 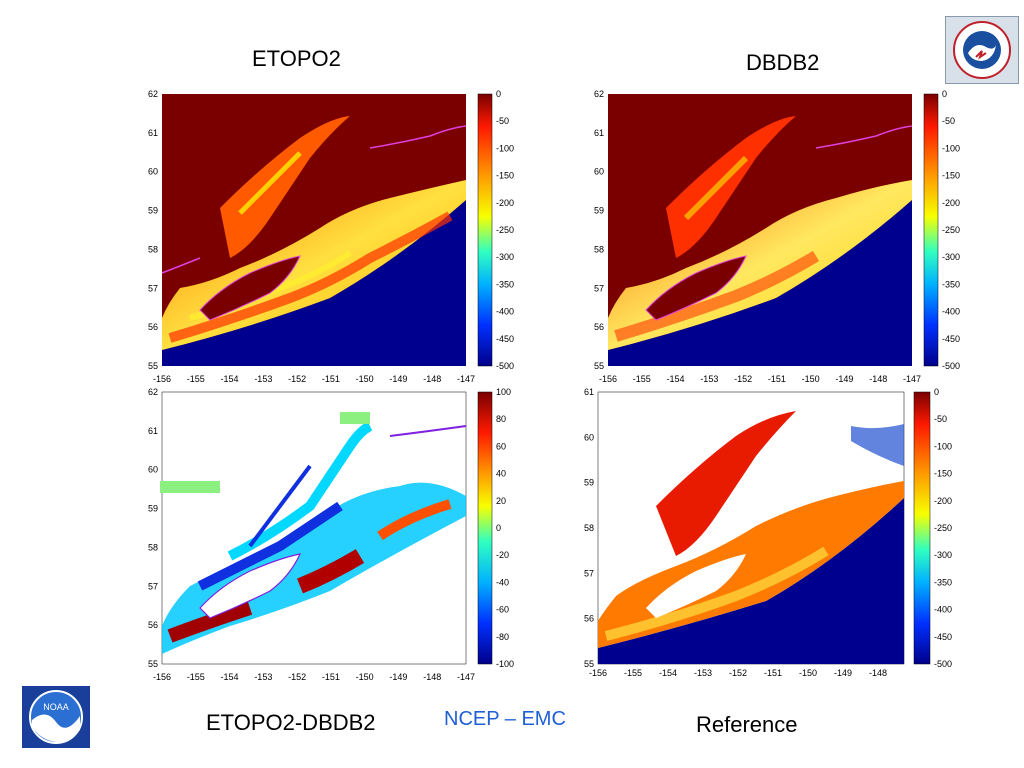 I want to click on colorbar-ticks-reference: 0 -50 -100 -150 -200 -250 -300 -350 -400 -450 -500, so click(x=943, y=528).